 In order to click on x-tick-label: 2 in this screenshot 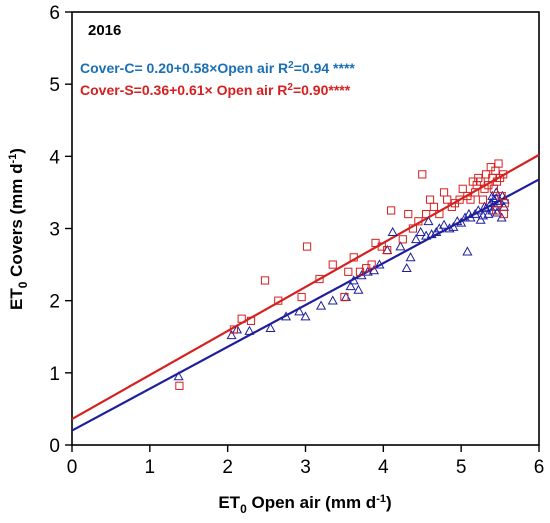, I will do `click(227, 467)`.